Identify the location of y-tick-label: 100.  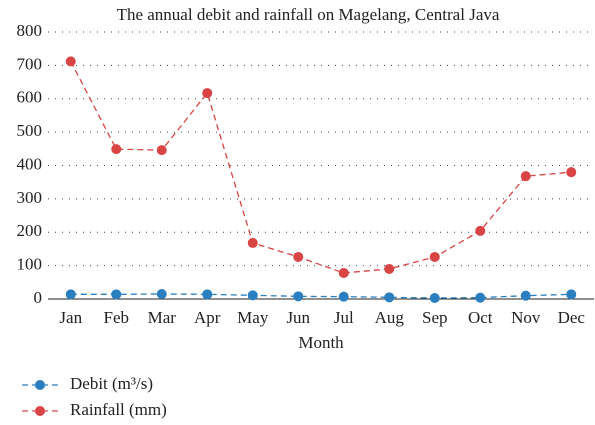
(30, 264).